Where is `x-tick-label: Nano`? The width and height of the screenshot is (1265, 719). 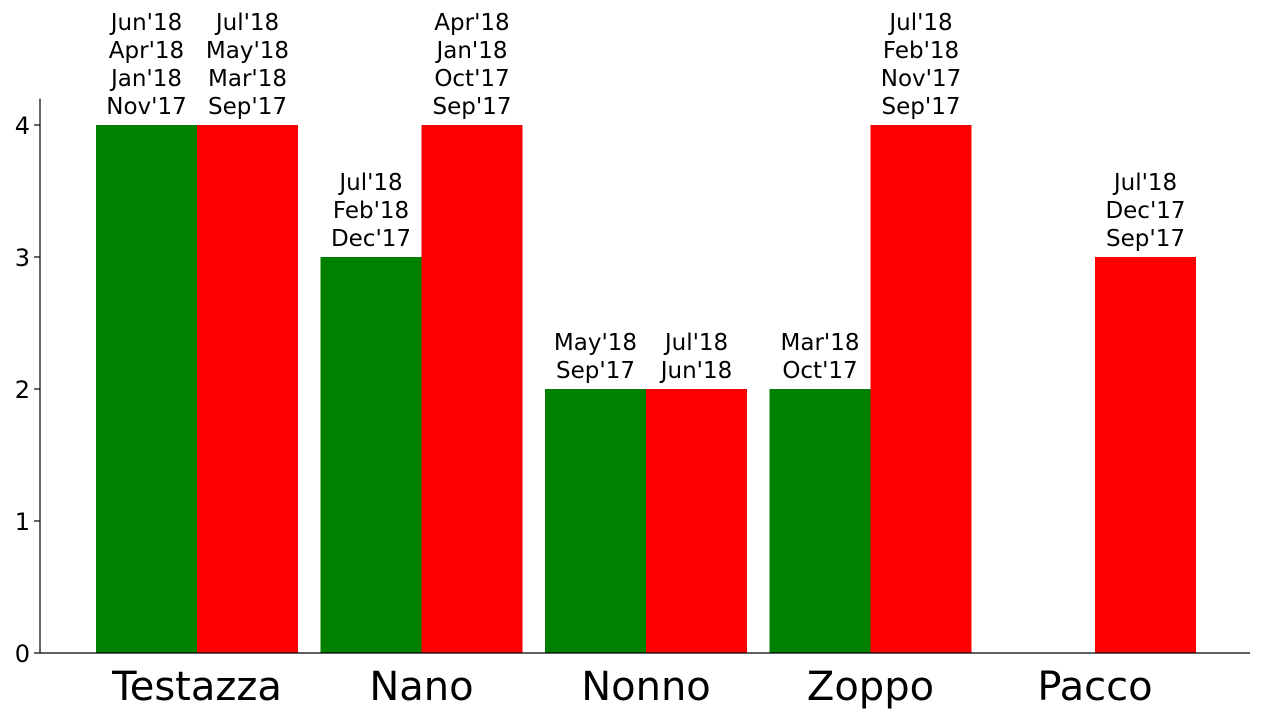
x-tick-label: Nano is located at coordinates (421, 687).